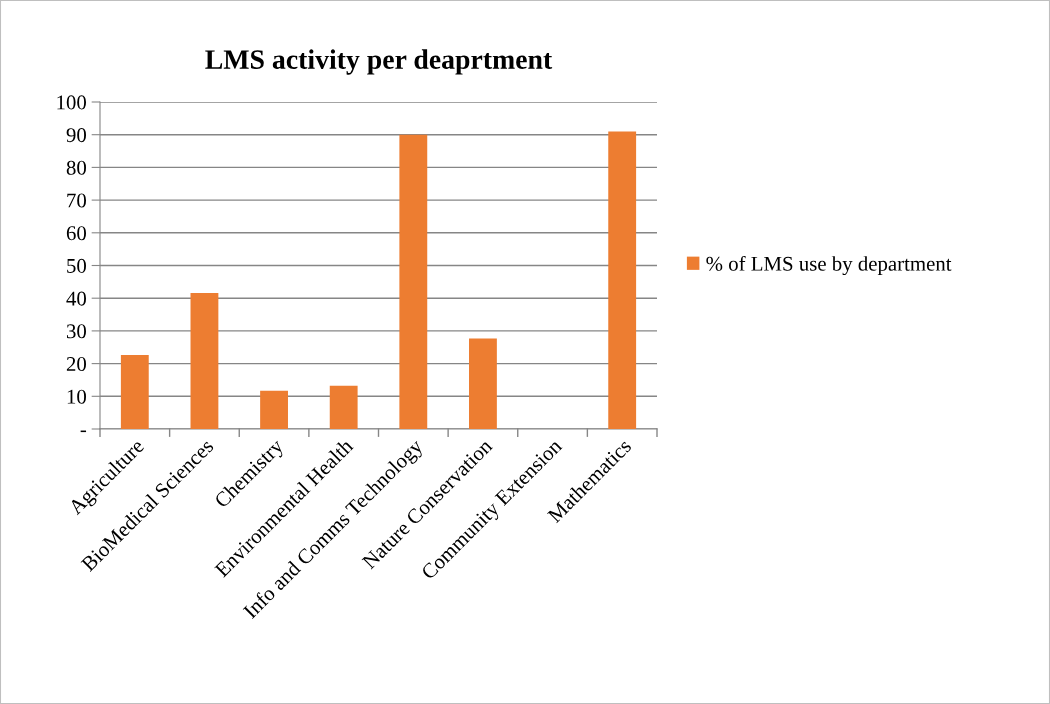 The height and width of the screenshot is (704, 1050). Describe the element at coordinates (77, 200) in the screenshot. I see `y-tick-label: 70` at that location.